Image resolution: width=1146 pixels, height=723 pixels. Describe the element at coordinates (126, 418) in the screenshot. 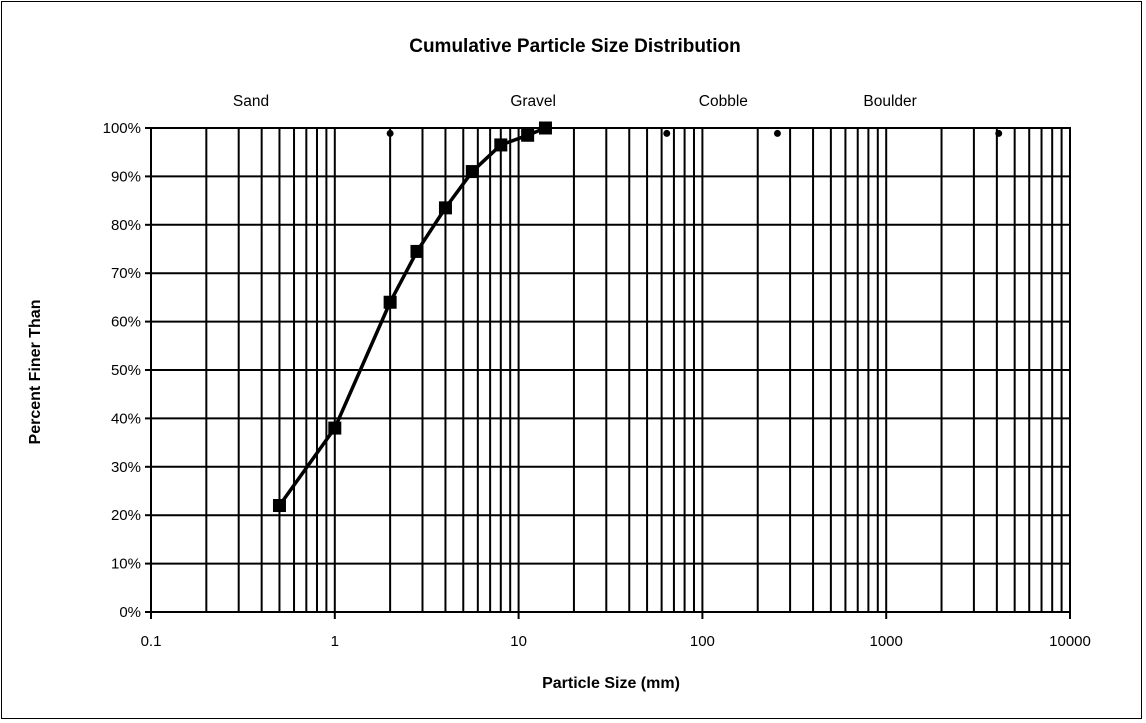

I see `y-tick-label: 40%` at that location.